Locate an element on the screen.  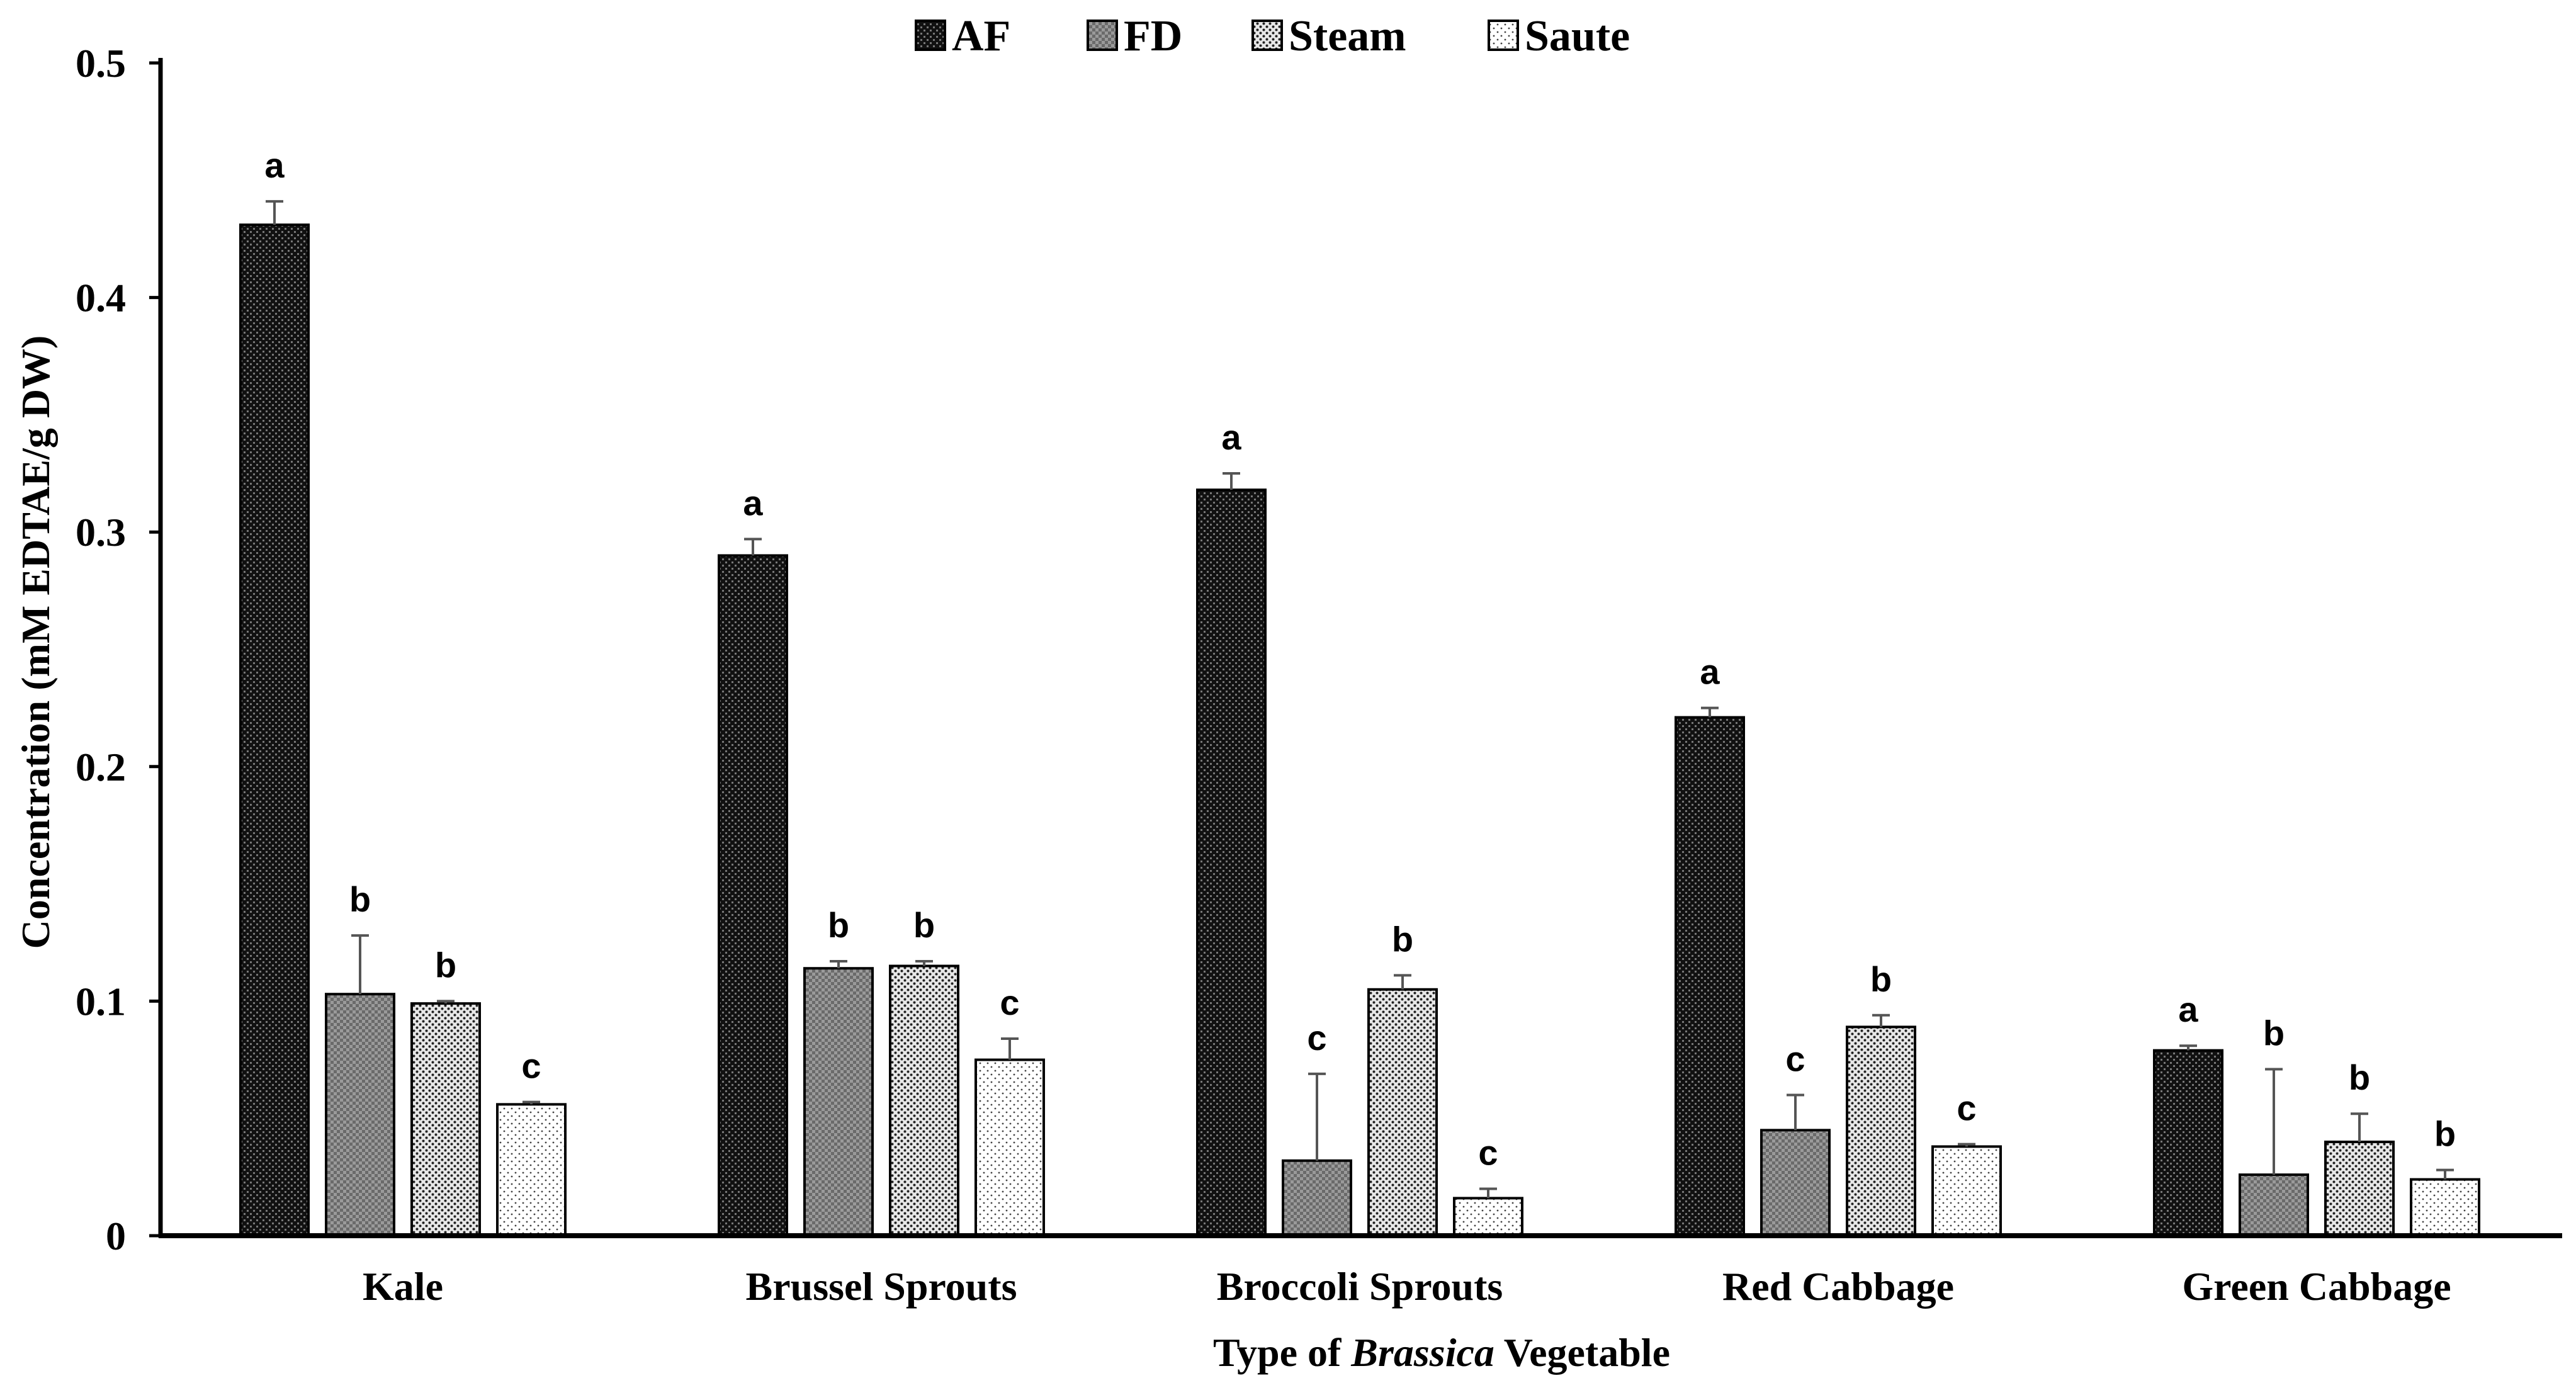
y-tick-label: 0 is located at coordinates (116, 1236).